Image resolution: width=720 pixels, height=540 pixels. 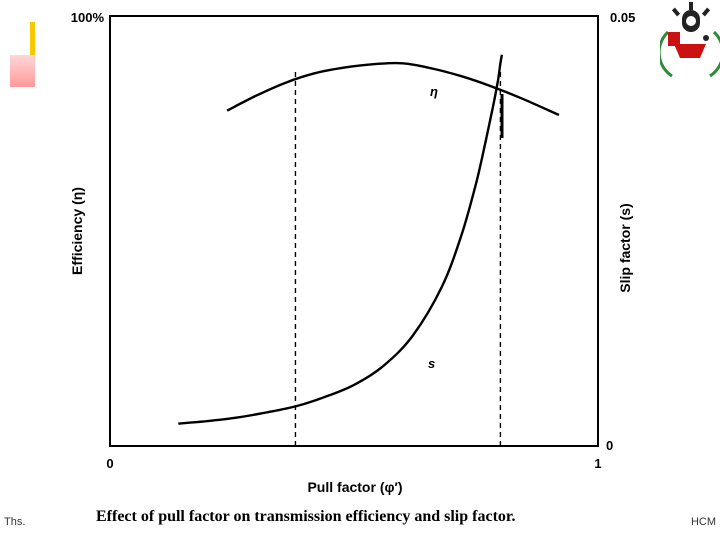 What do you see at coordinates (431, 363) in the screenshot?
I see `series-label-s: s` at bounding box center [431, 363].